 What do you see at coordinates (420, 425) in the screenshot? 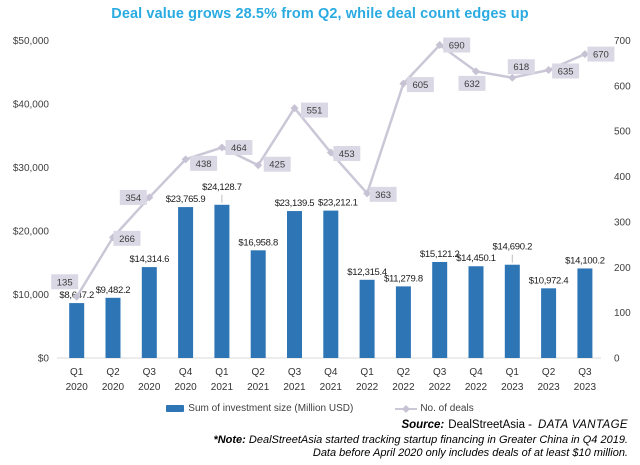
I see `source-line: Source: DealStreetAsia - DATA VANTAGE` at bounding box center [420, 425].